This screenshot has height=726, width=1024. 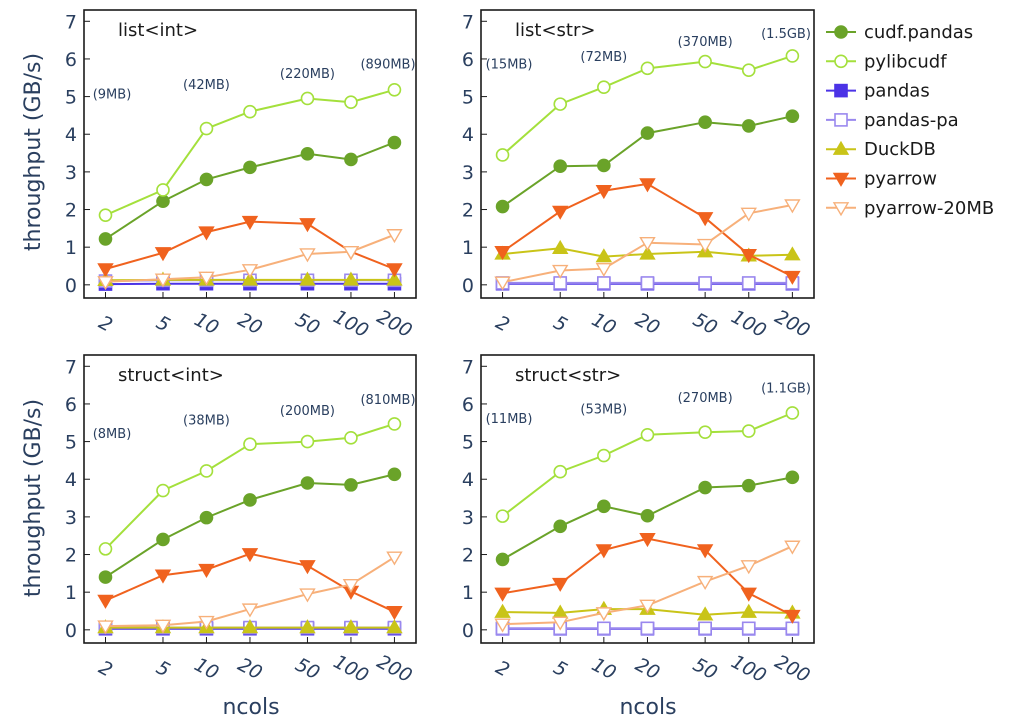 What do you see at coordinates (468, 211) in the screenshot?
I see `y-tick-label: 2` at bounding box center [468, 211].